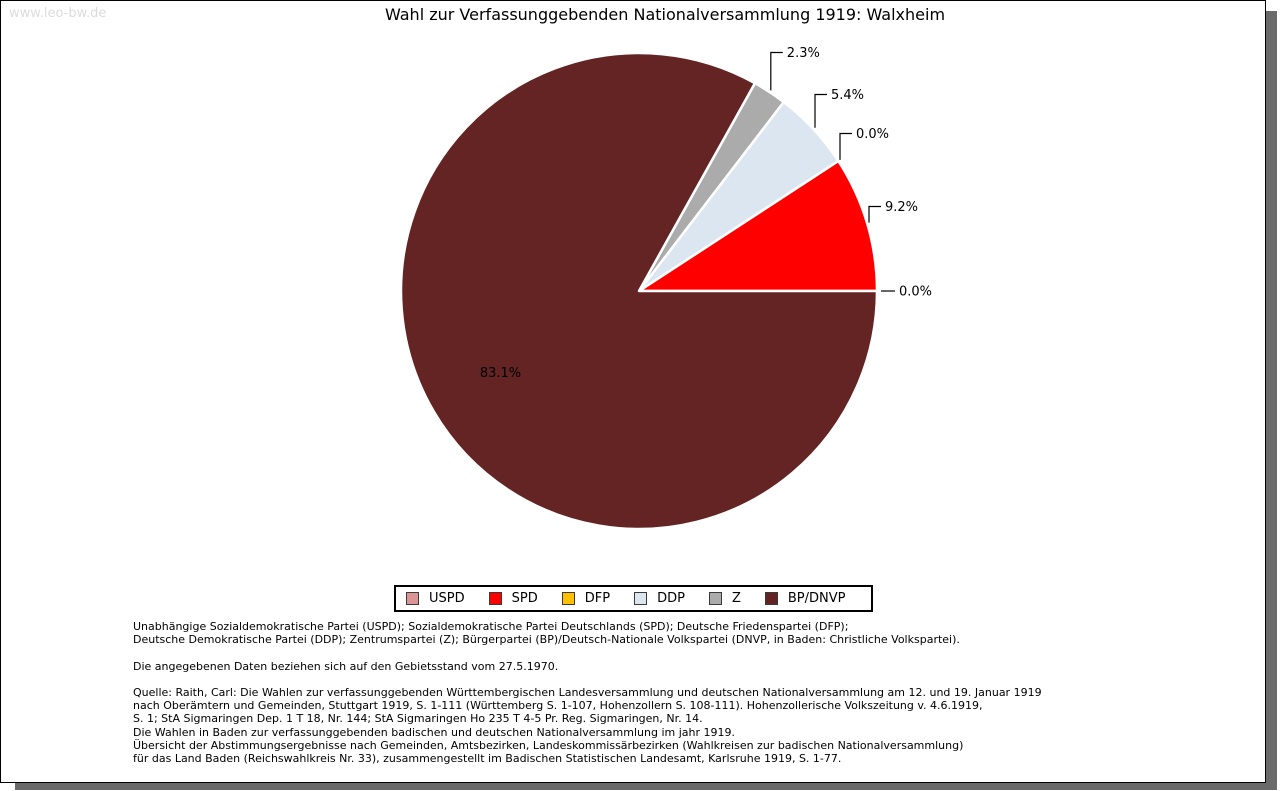 The height and width of the screenshot is (791, 1280). What do you see at coordinates (816, 598) in the screenshot?
I see `legend-label-BP/DNVP: BP/DNVP` at bounding box center [816, 598].